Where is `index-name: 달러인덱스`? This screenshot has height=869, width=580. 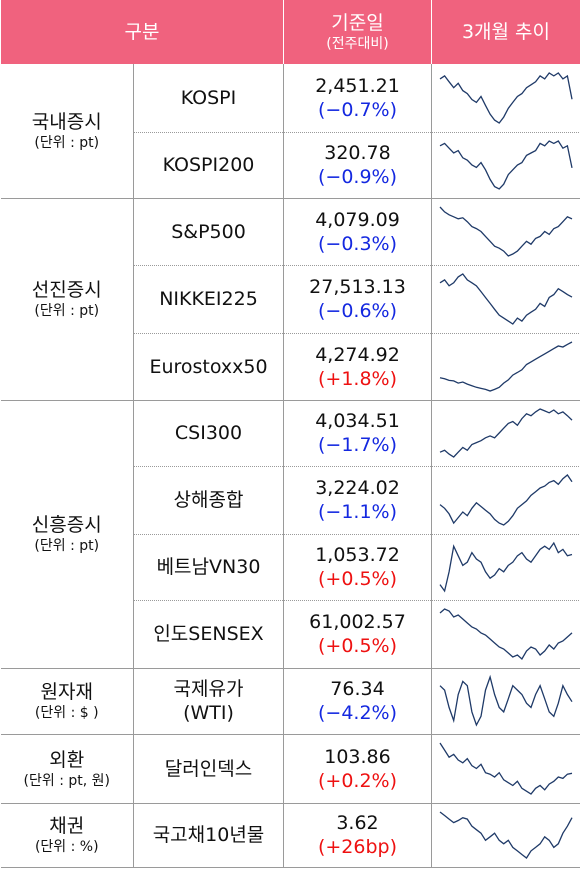 index-name: 달러인덱스 is located at coordinates (208, 768).